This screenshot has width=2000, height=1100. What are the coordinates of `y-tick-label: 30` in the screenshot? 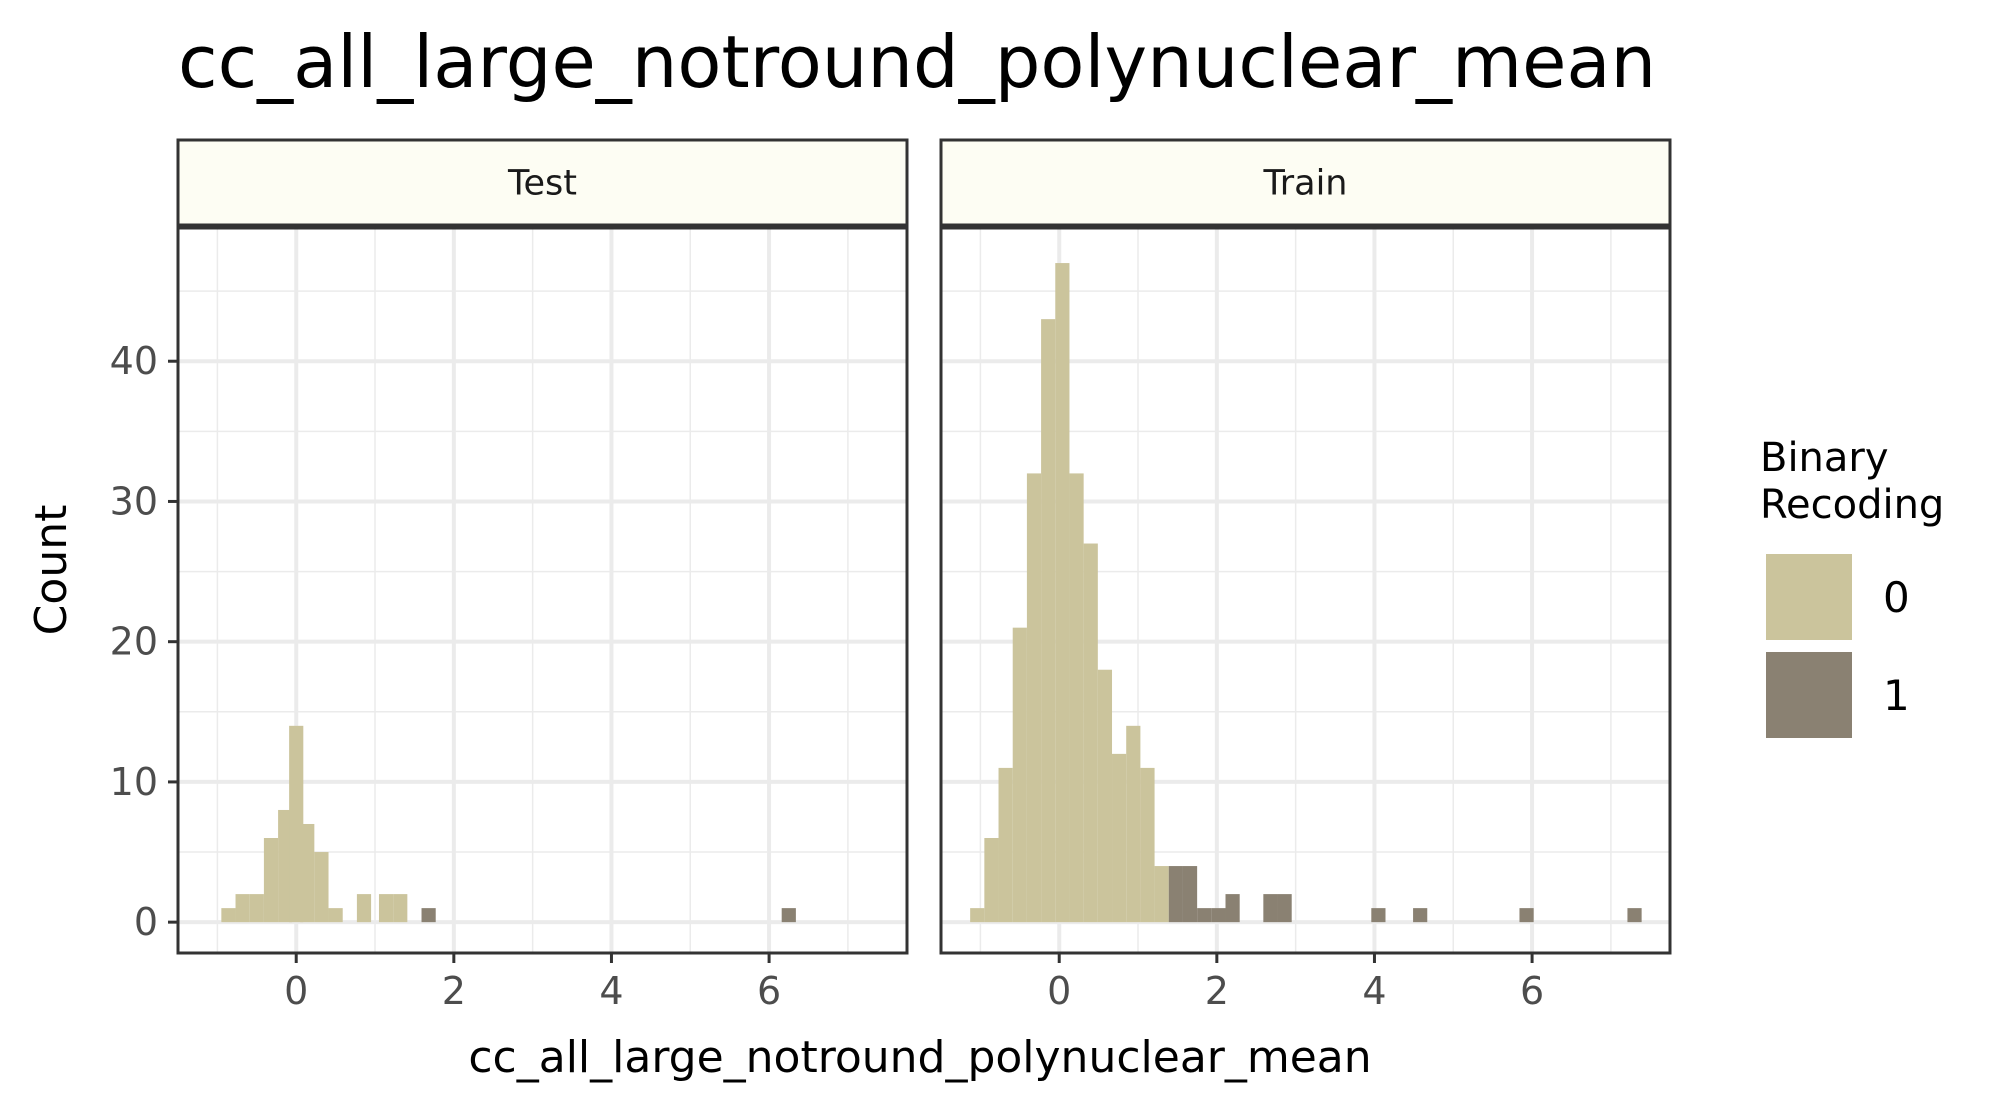 It's located at (134, 501).